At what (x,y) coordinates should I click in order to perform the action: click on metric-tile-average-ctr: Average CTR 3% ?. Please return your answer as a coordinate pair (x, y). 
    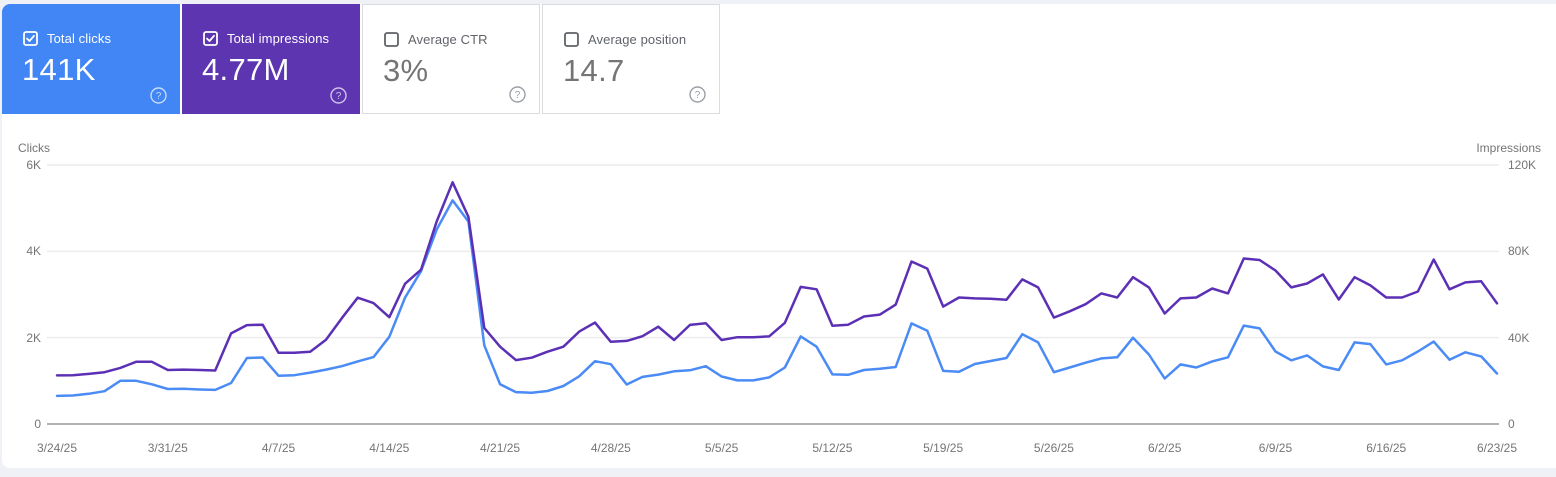
    Looking at the image, I should click on (451, 59).